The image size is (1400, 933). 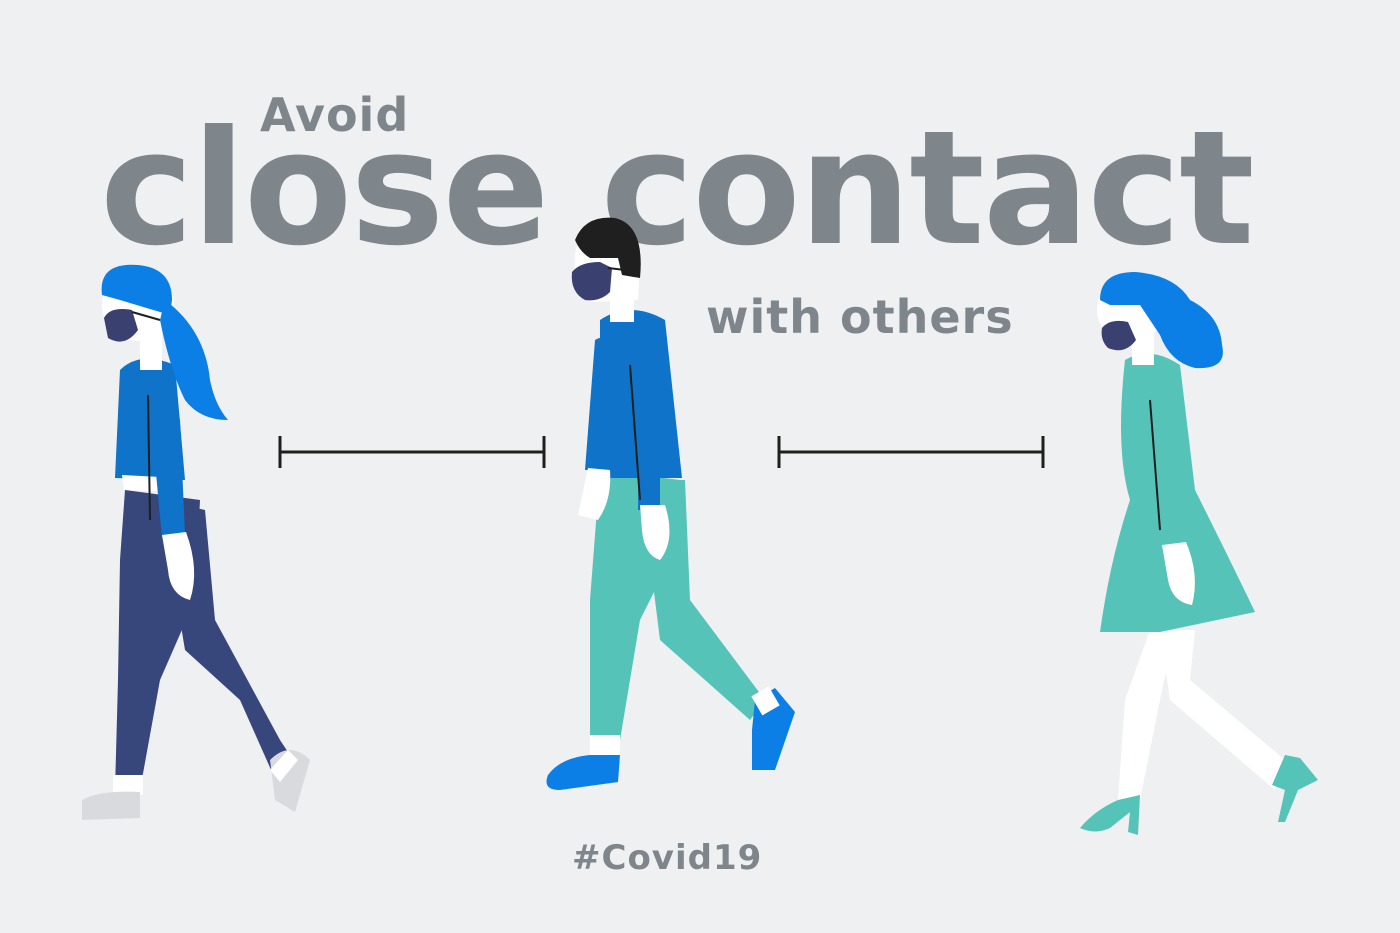 I want to click on person-left, so click(x=196, y=542).